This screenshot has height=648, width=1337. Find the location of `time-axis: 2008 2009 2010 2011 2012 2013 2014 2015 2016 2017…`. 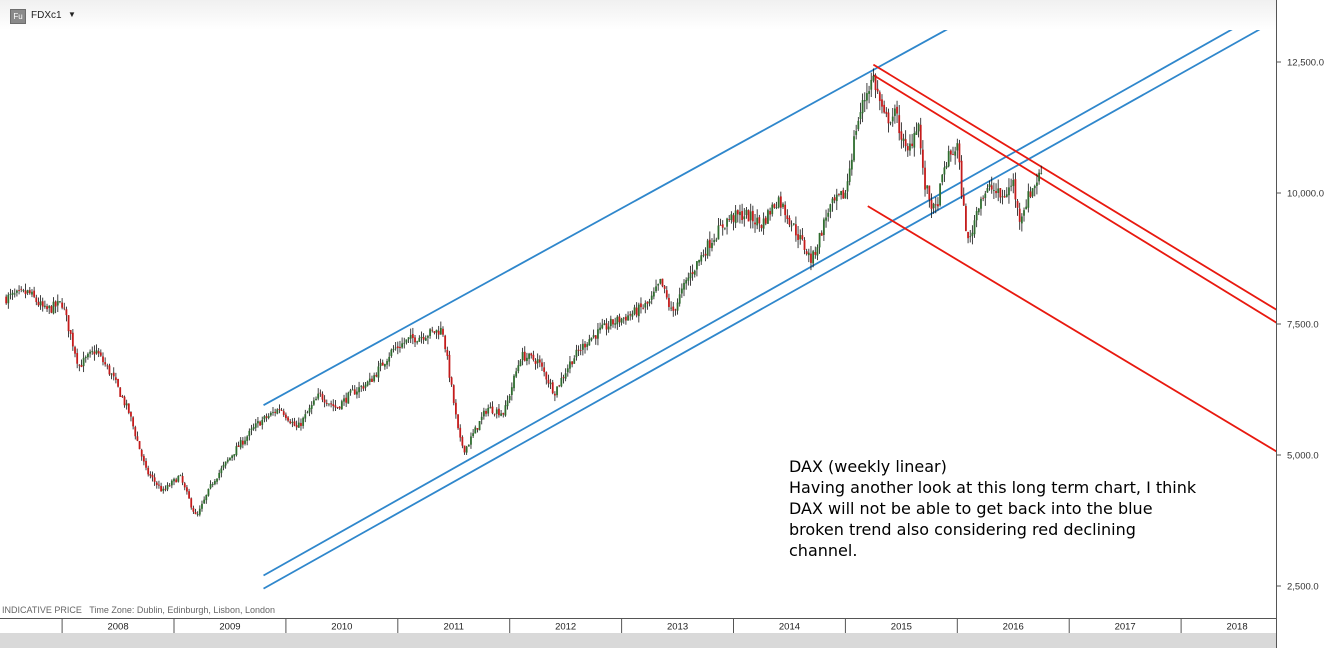

time-axis: 2008 2009 2010 2011 2012 2013 2014 2015 2016 2017… is located at coordinates (638, 626).